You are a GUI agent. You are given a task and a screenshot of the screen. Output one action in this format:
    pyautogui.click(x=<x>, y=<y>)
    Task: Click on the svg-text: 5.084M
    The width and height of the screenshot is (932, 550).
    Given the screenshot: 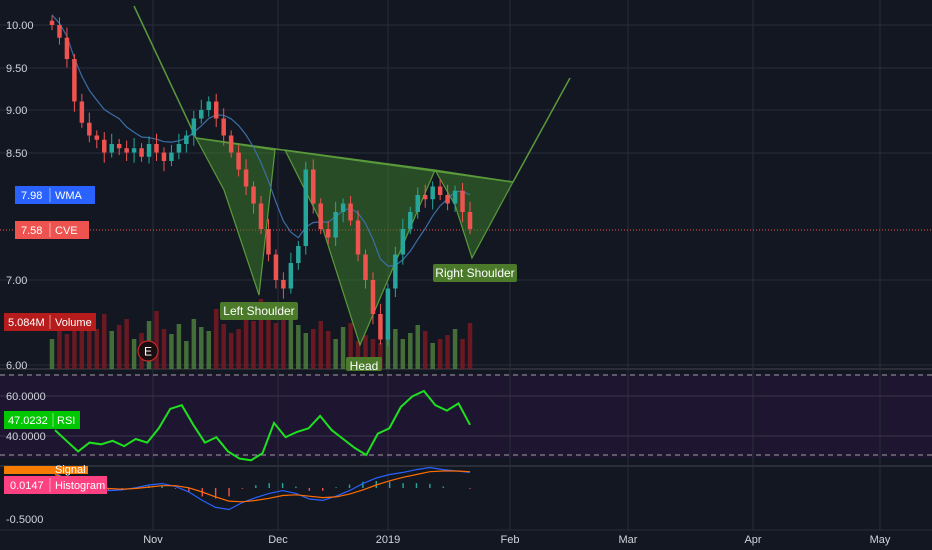 What is the action you would take?
    pyautogui.click(x=26, y=323)
    